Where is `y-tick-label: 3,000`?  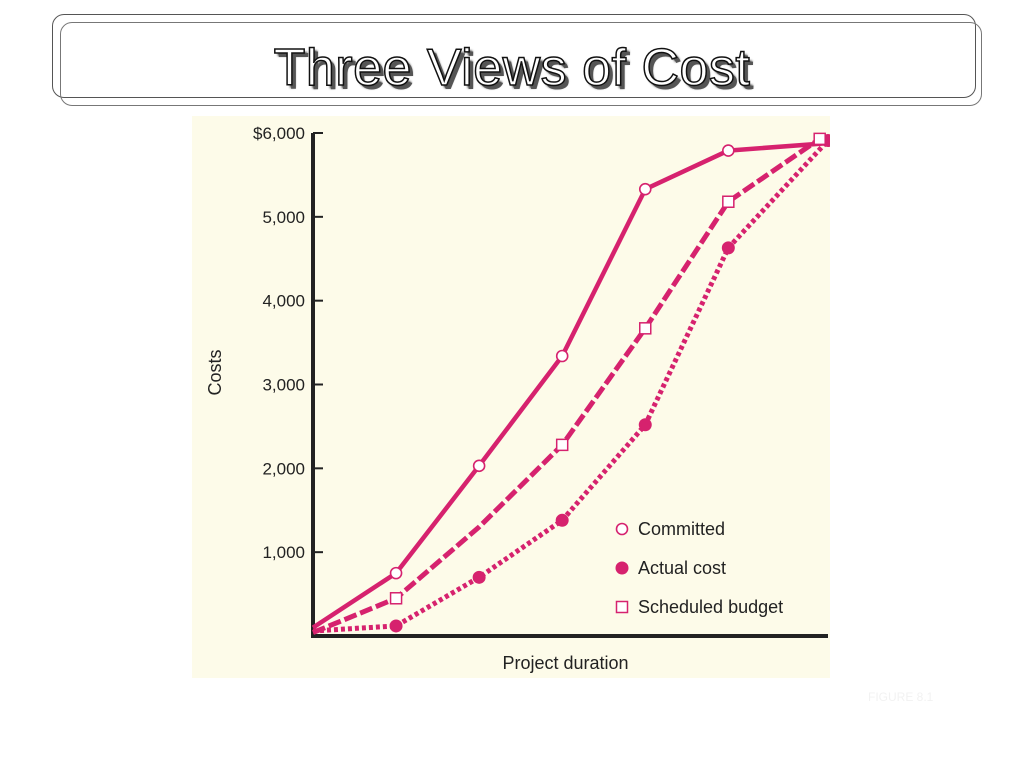
y-tick-label: 3,000 is located at coordinates (283, 385).